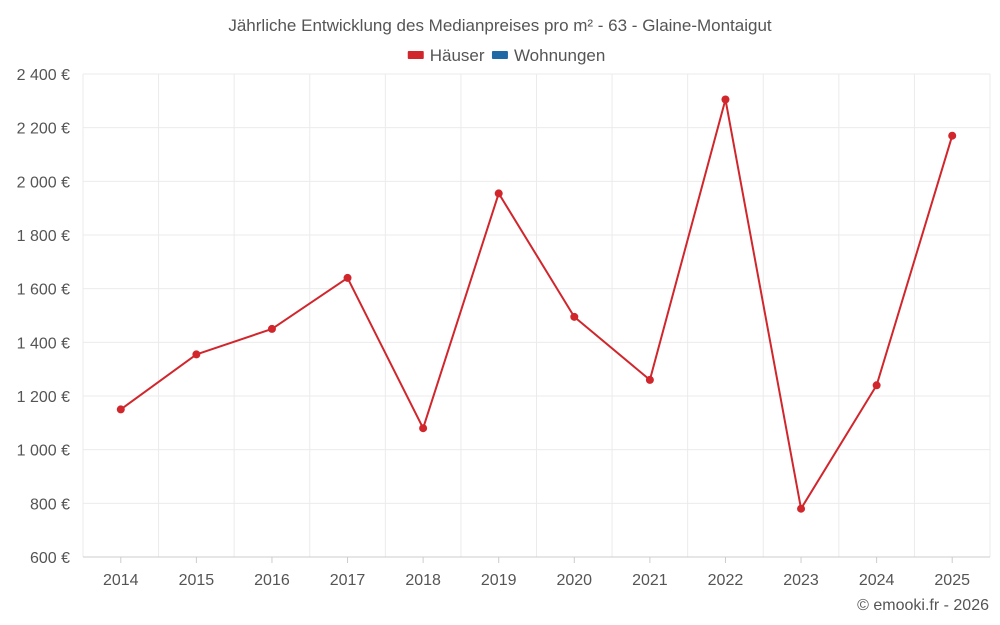 The width and height of the screenshot is (1000, 625). What do you see at coordinates (423, 580) in the screenshot?
I see `x-tick-label: 2018` at bounding box center [423, 580].